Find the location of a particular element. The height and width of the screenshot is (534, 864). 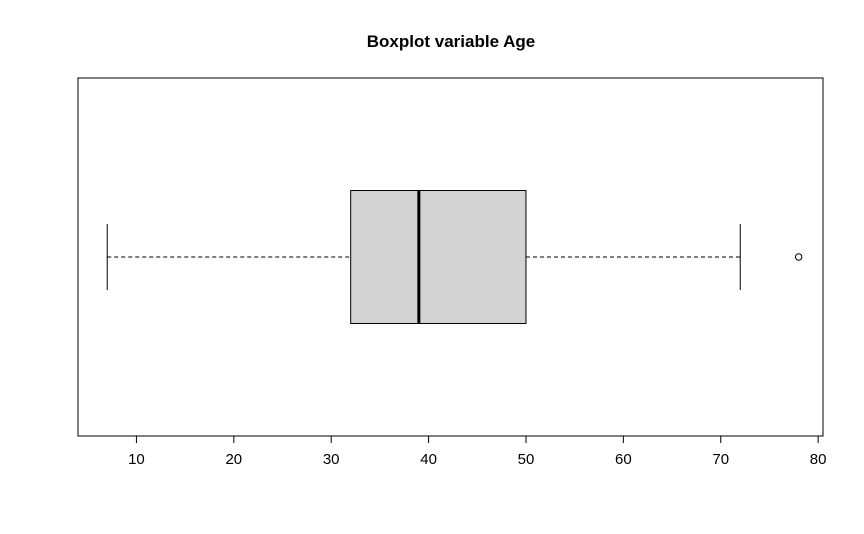

x-axis: 10 20 30 40 50 60 70 80 is located at coordinates (477, 451).